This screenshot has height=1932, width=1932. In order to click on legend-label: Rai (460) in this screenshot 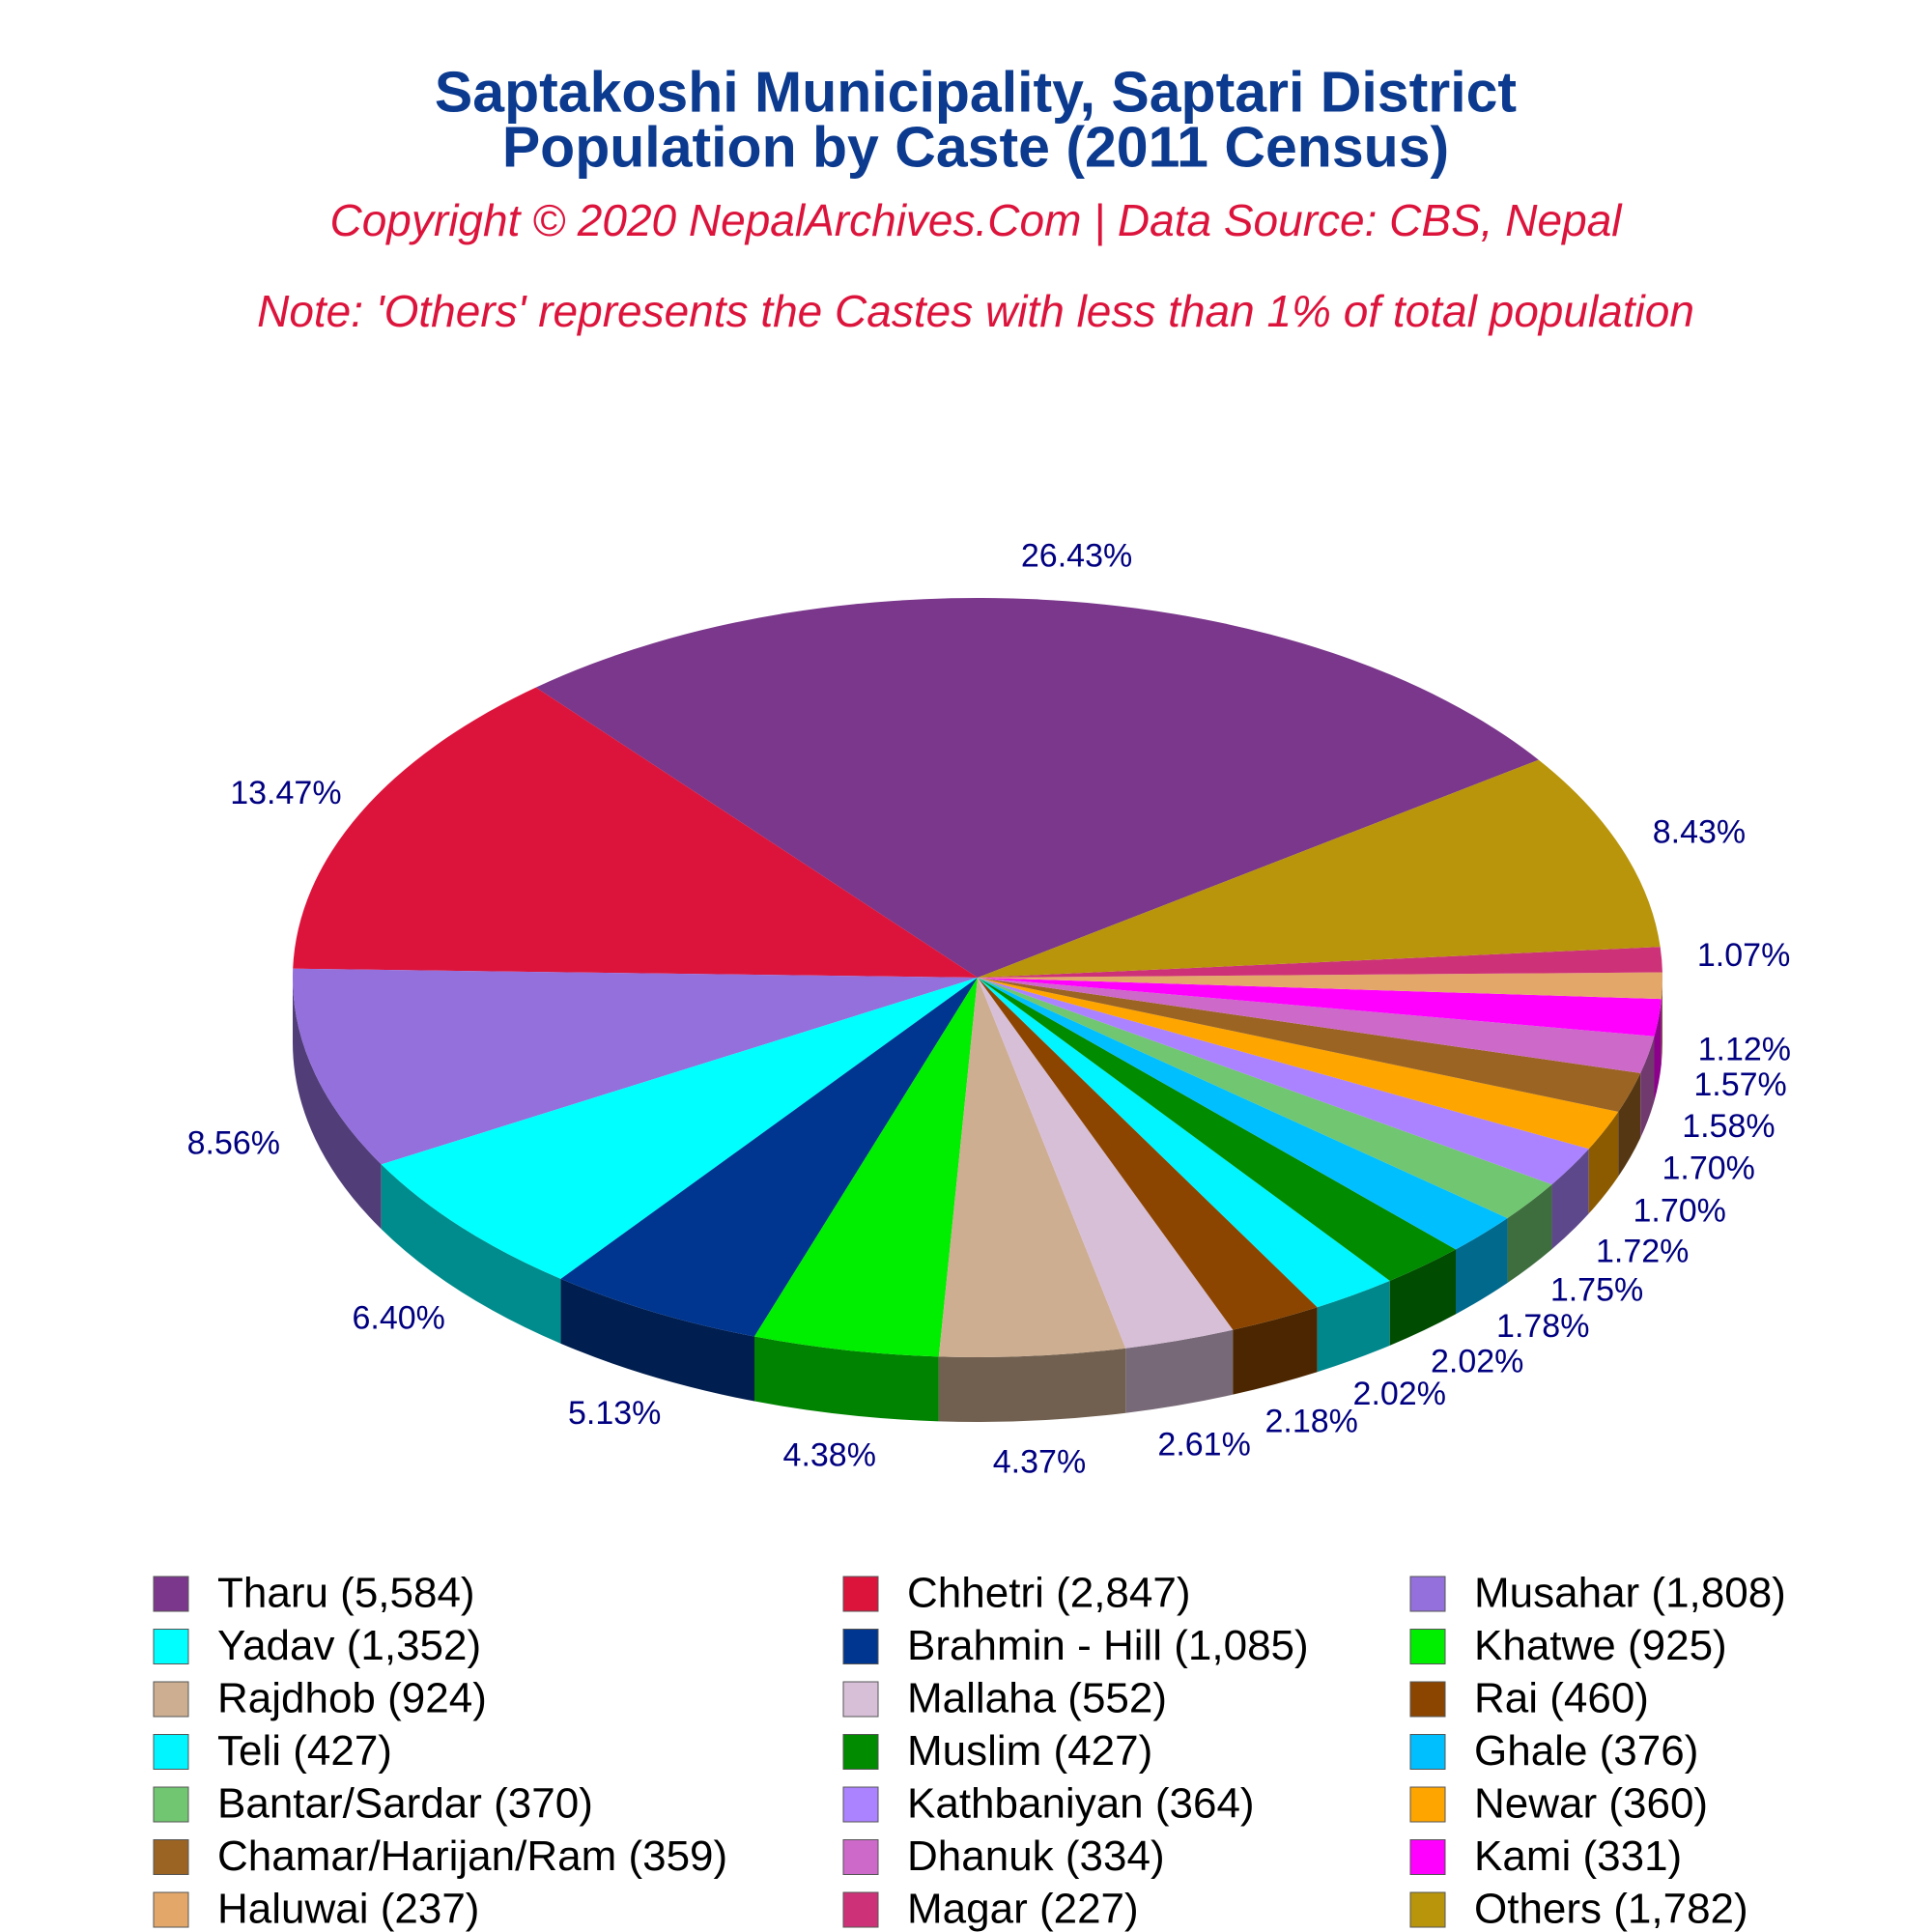, I will do `click(1561, 1698)`.